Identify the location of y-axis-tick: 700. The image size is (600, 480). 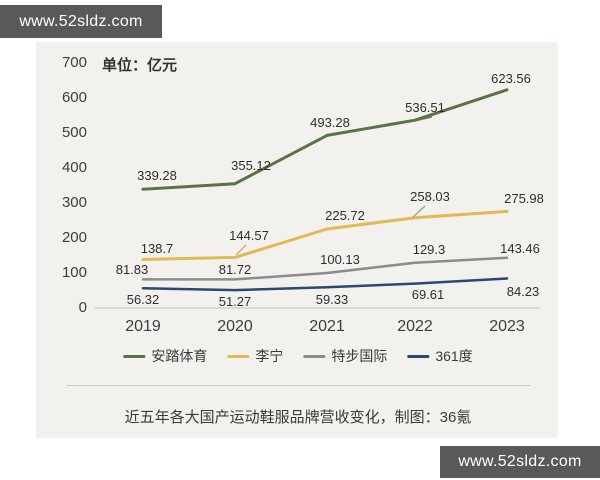
(74, 62).